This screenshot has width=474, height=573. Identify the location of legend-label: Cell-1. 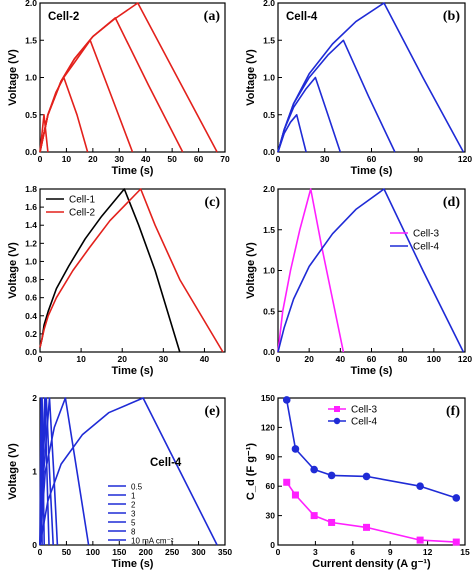
(82, 200).